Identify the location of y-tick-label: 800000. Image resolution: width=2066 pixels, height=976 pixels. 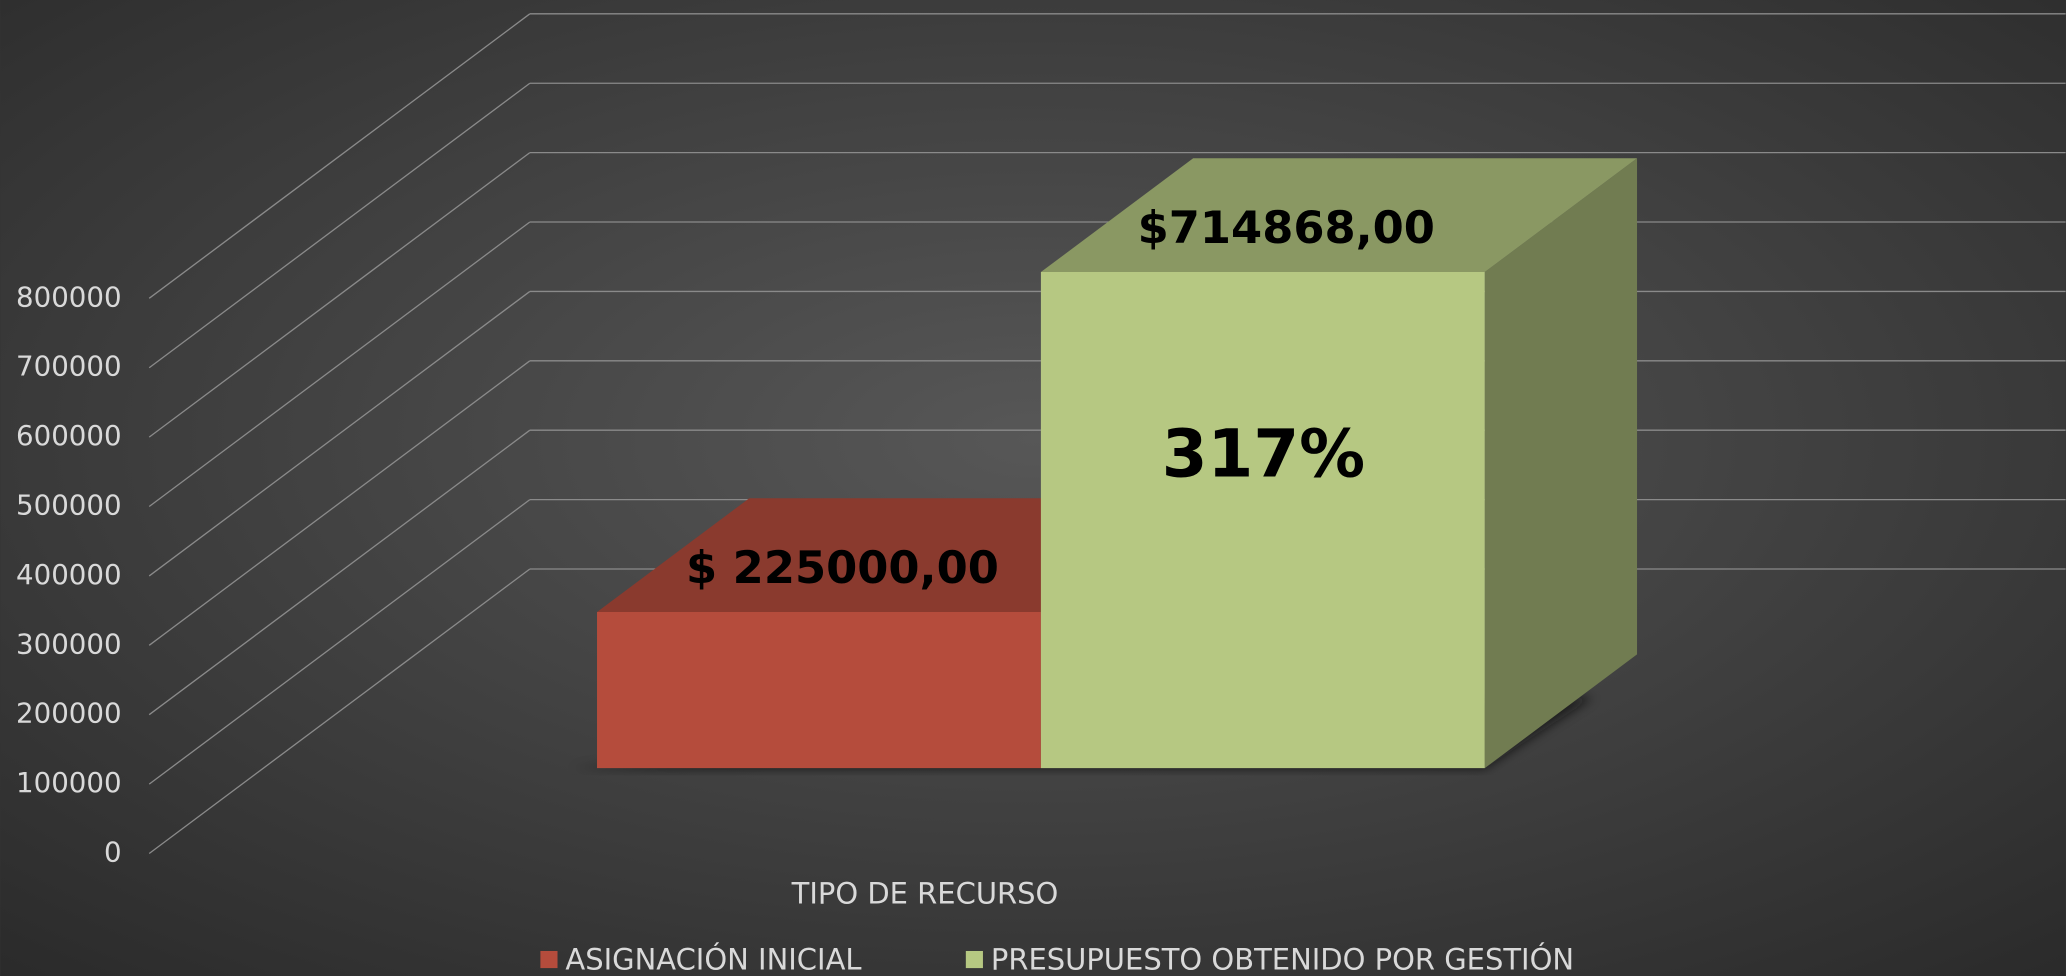
(69, 296).